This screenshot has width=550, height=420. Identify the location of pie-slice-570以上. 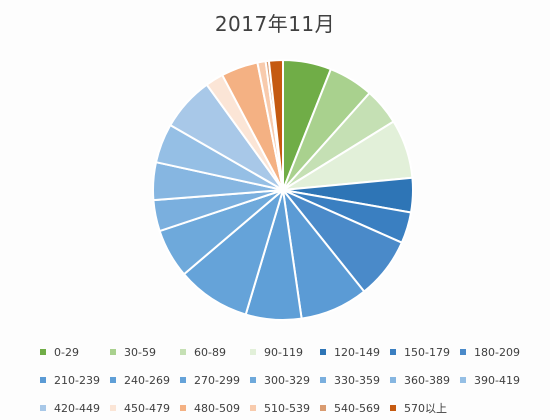
(275, 124).